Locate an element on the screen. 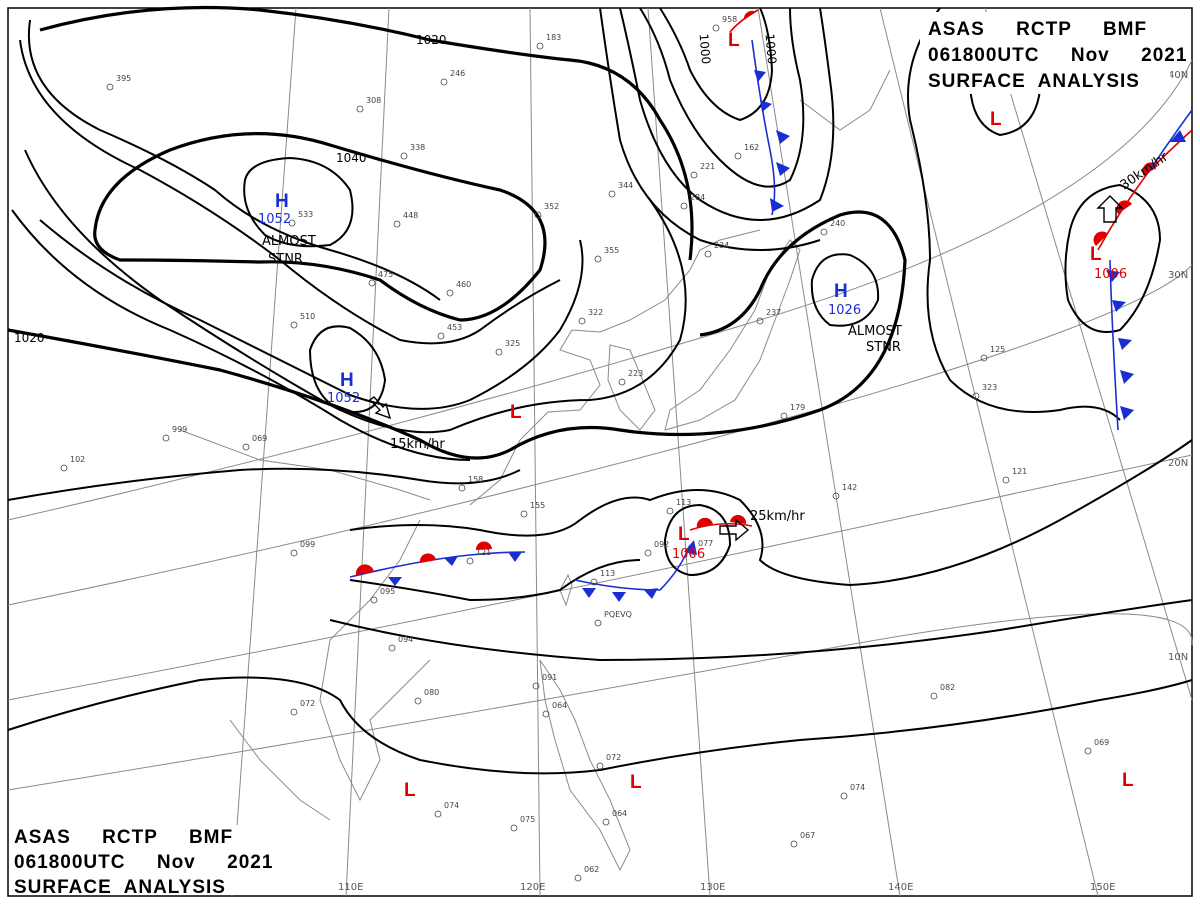 Image resolution: width=1200 pixels, height=919 pixels. isobar-label: 1020 is located at coordinates (431, 40).